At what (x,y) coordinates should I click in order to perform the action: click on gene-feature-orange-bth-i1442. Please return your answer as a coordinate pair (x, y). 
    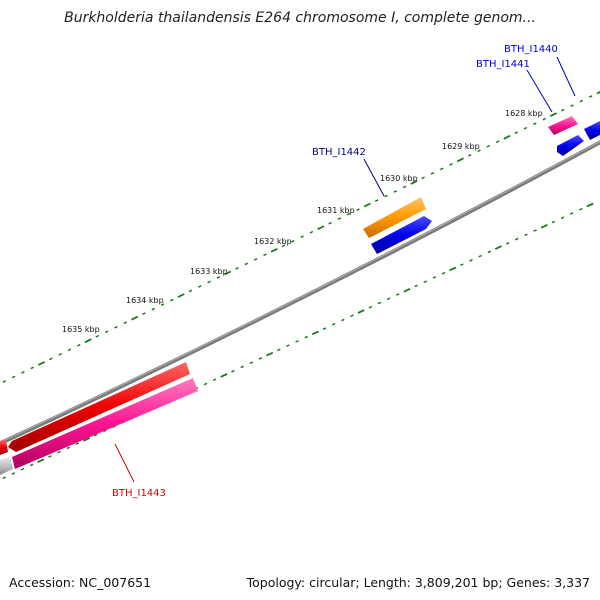
    Looking at the image, I should click on (394, 217).